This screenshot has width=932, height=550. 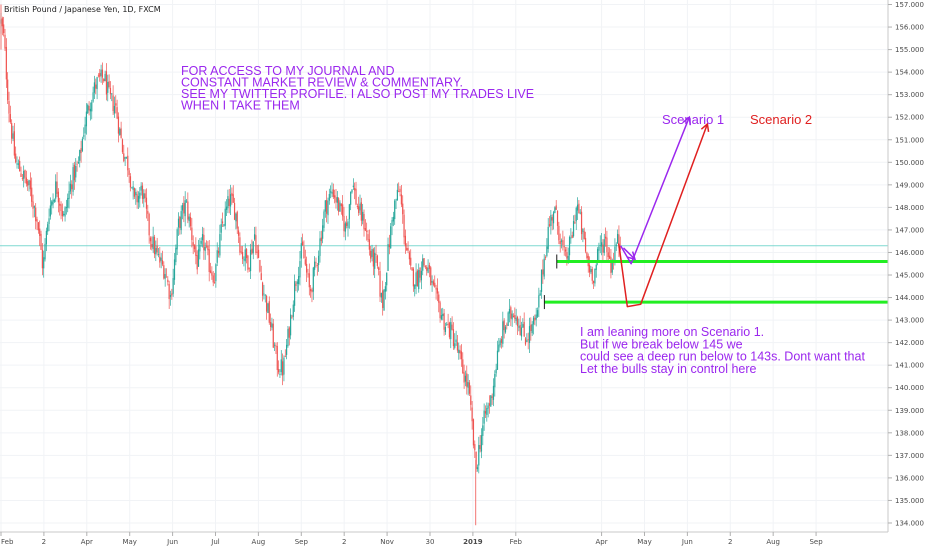 What do you see at coordinates (909, 185) in the screenshot?
I see `y-tick-label: 149.000` at bounding box center [909, 185].